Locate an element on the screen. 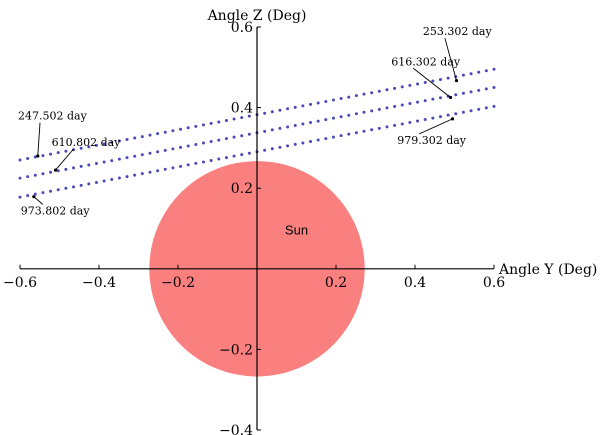 Image resolution: width=608 pixels, height=435 pixels. annotation-label: 253.302 day is located at coordinates (458, 31).